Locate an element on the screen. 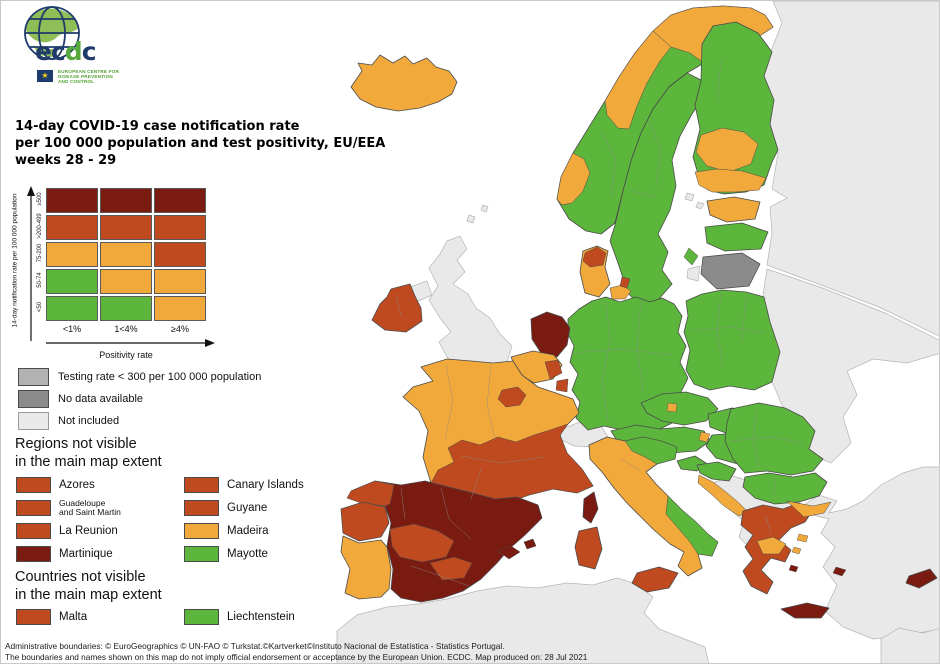  countries-not-visible-list: Malta Liechtenstein is located at coordinates (180, 617).